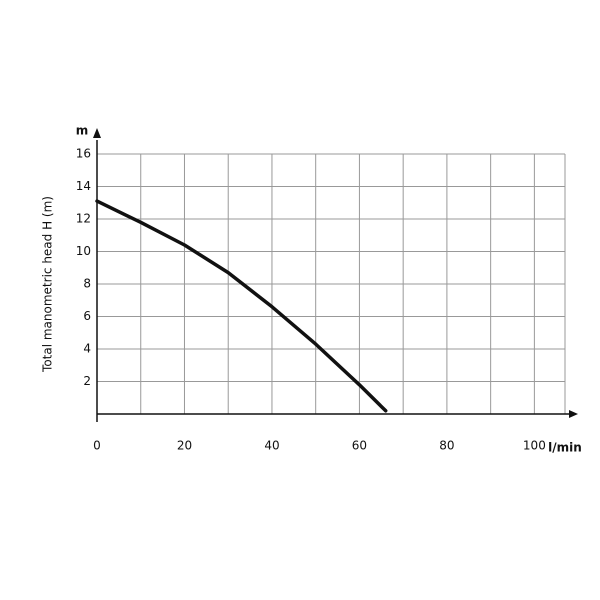 The height and width of the screenshot is (600, 600). Describe the element at coordinates (446, 446) in the screenshot. I see `x-tick-label: 80` at that location.